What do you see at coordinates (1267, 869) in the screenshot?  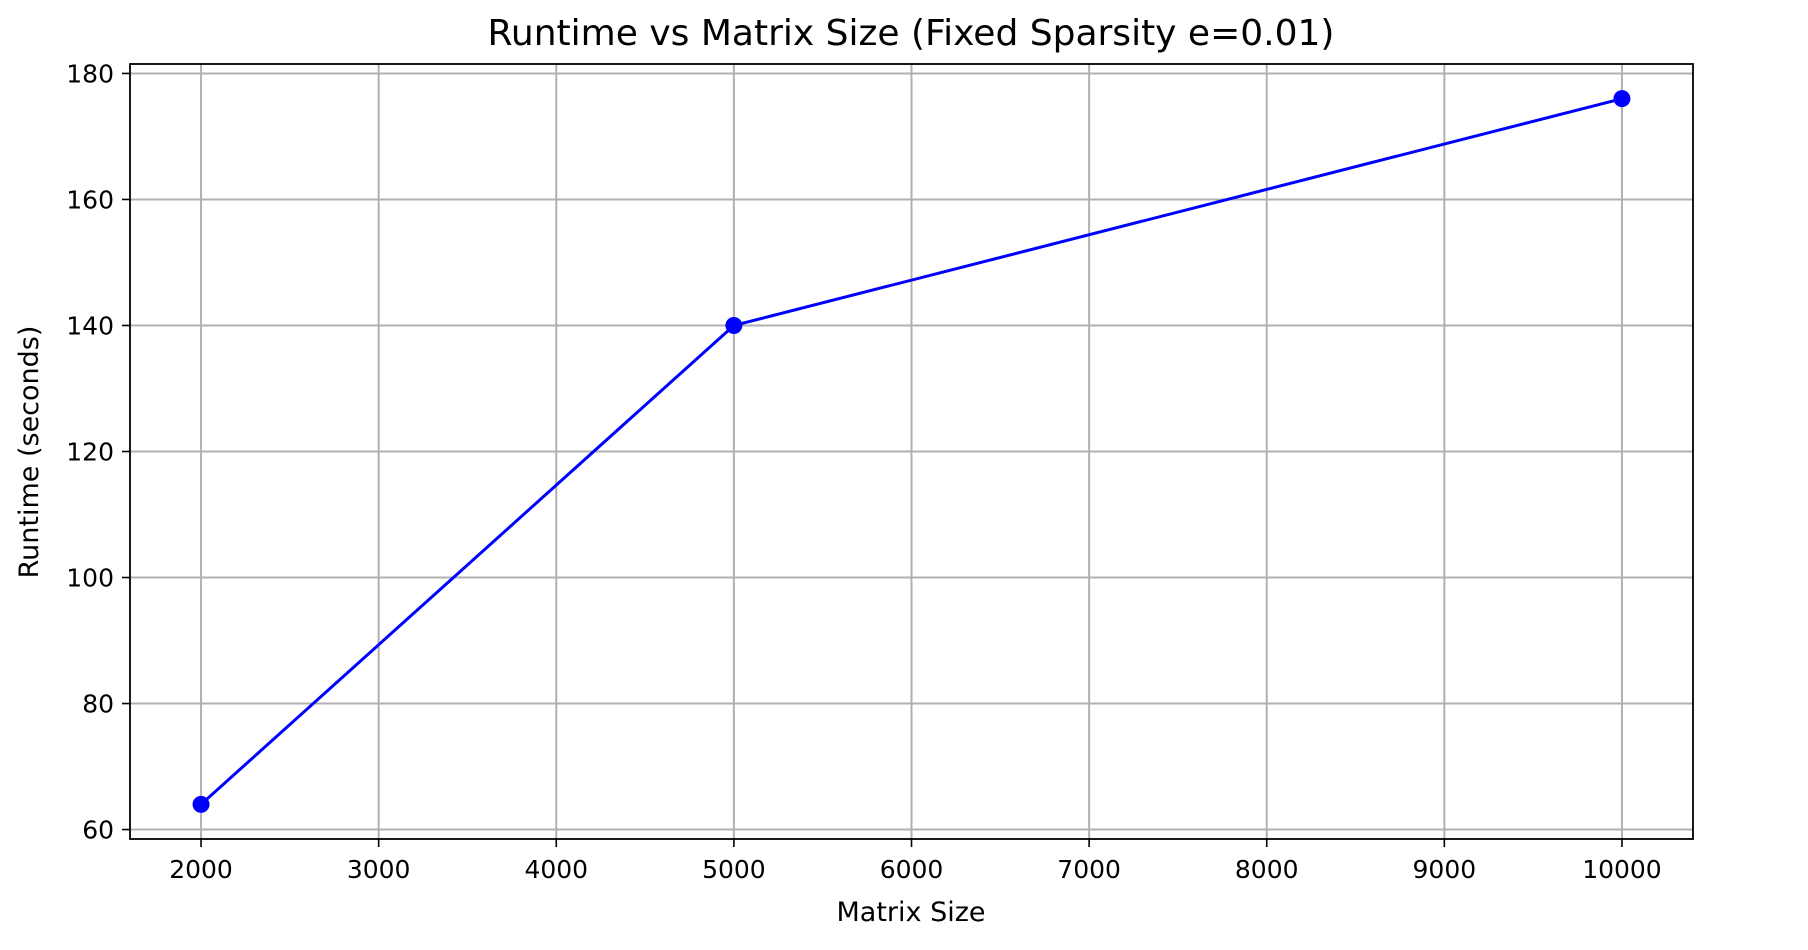 I see `x-tick-label: 8000` at bounding box center [1267, 869].